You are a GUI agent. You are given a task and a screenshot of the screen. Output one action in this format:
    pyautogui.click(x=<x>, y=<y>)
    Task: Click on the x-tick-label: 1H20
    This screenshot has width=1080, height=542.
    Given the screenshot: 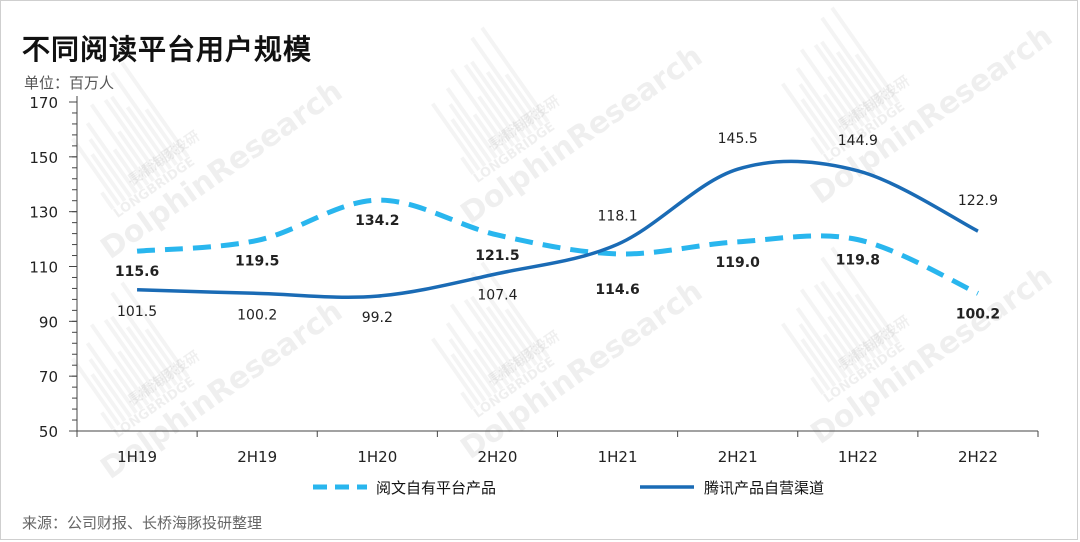 What is the action you would take?
    pyautogui.click(x=377, y=457)
    